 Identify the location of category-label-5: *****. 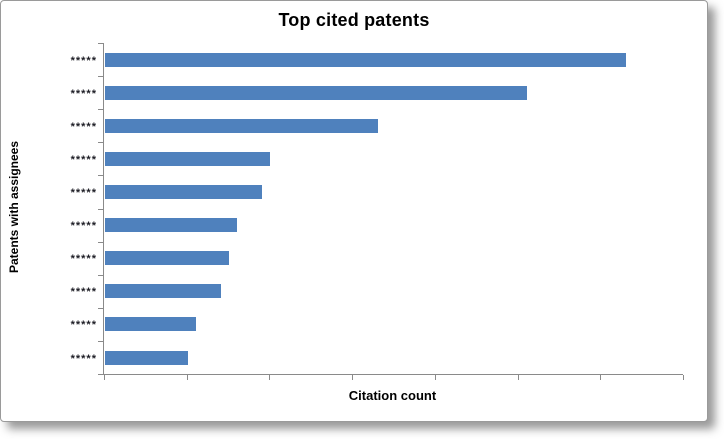
(83, 193).